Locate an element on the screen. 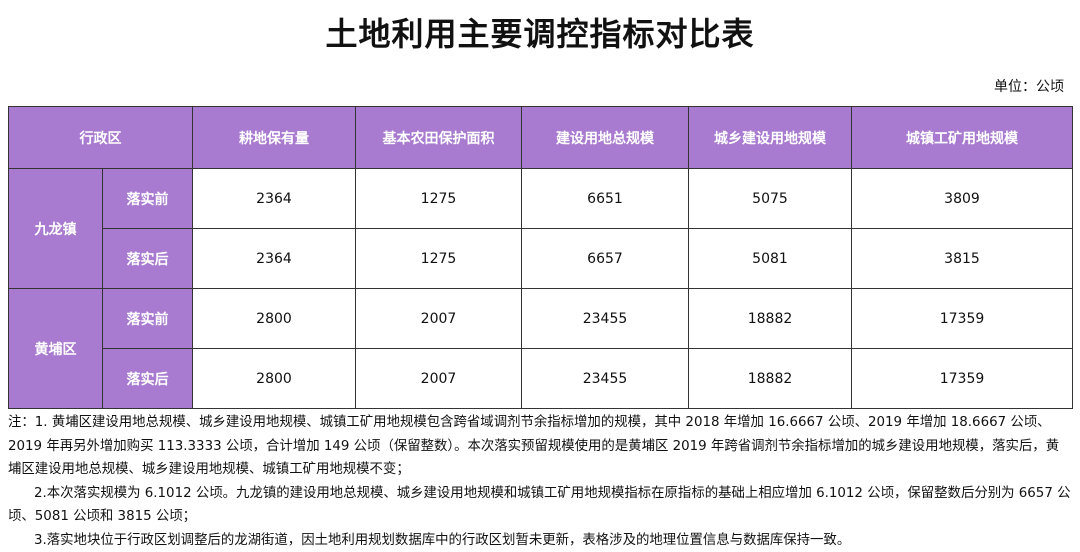  table-cell: 6651 is located at coordinates (605, 198).